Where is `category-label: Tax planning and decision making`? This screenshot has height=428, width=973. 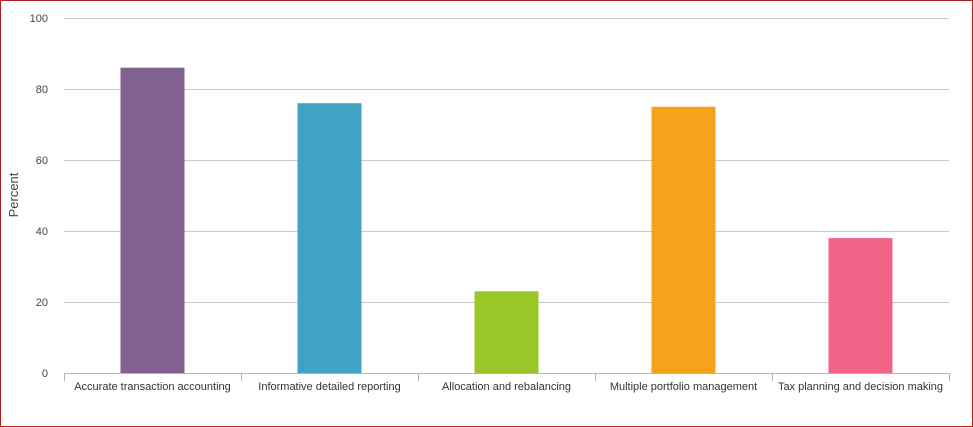
category-label: Tax planning and decision making is located at coordinates (860, 387).